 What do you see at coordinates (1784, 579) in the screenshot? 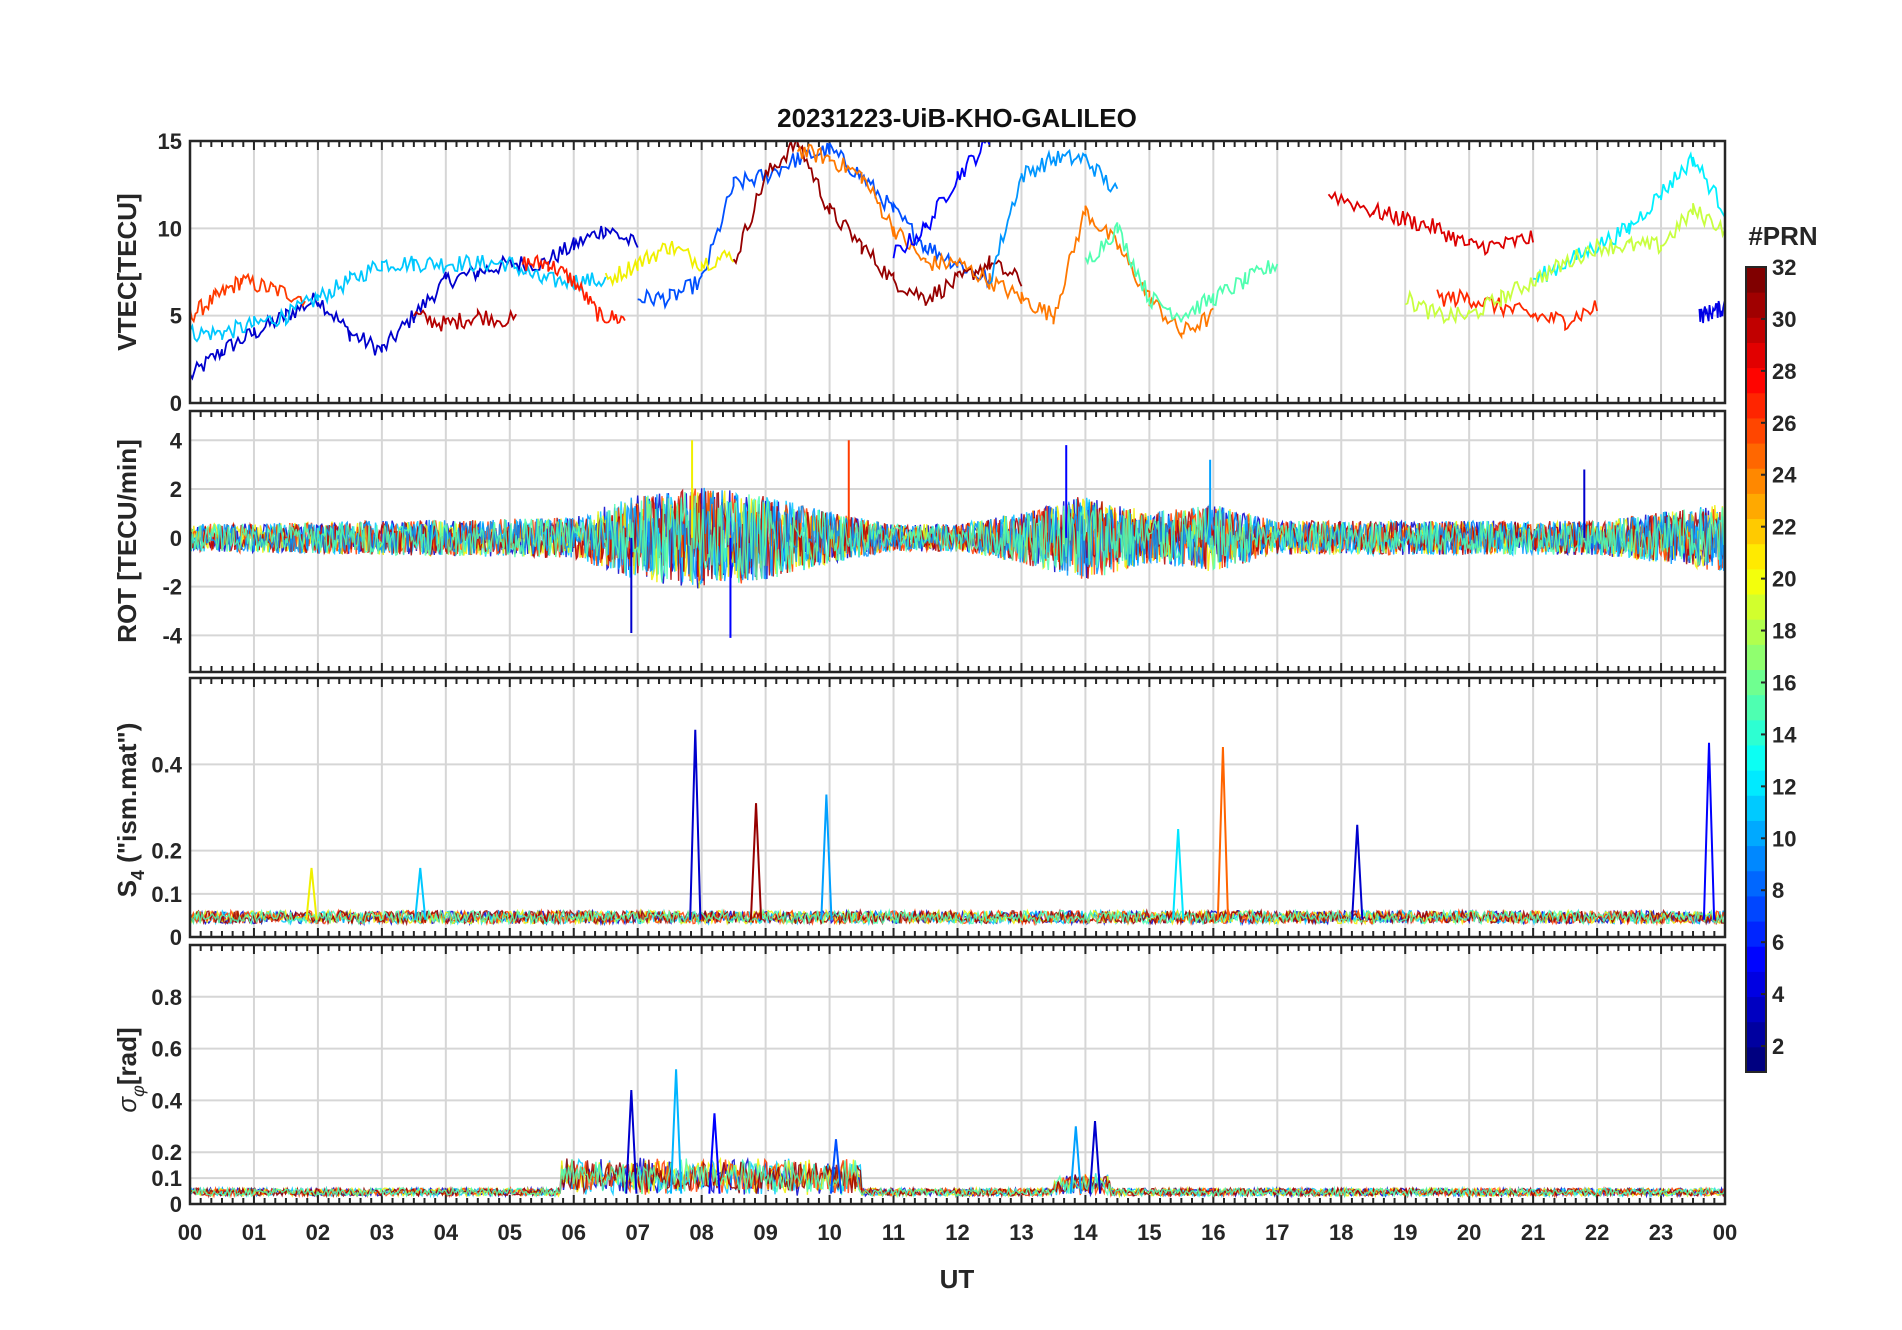
I see `colorbar-tick-label: 20` at bounding box center [1784, 579].